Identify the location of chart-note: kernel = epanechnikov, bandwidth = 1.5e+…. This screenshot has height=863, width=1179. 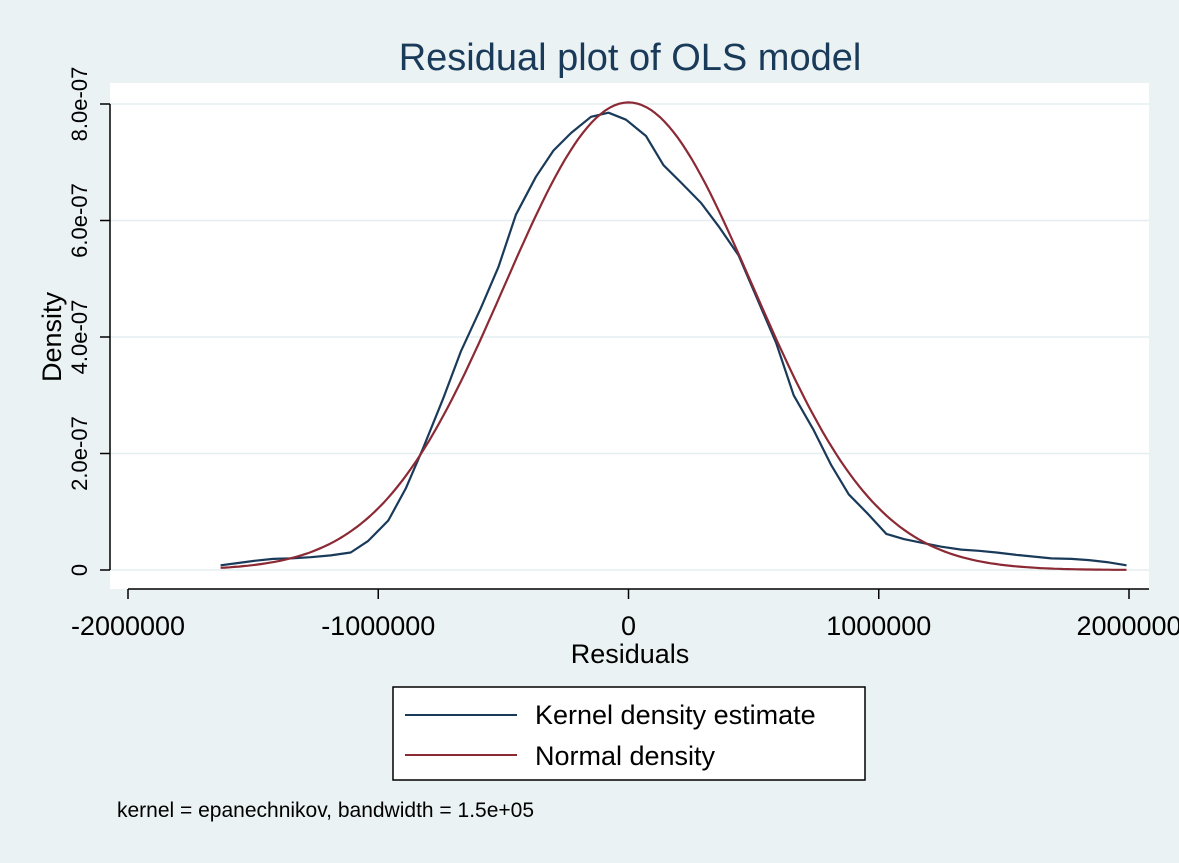
(325, 810).